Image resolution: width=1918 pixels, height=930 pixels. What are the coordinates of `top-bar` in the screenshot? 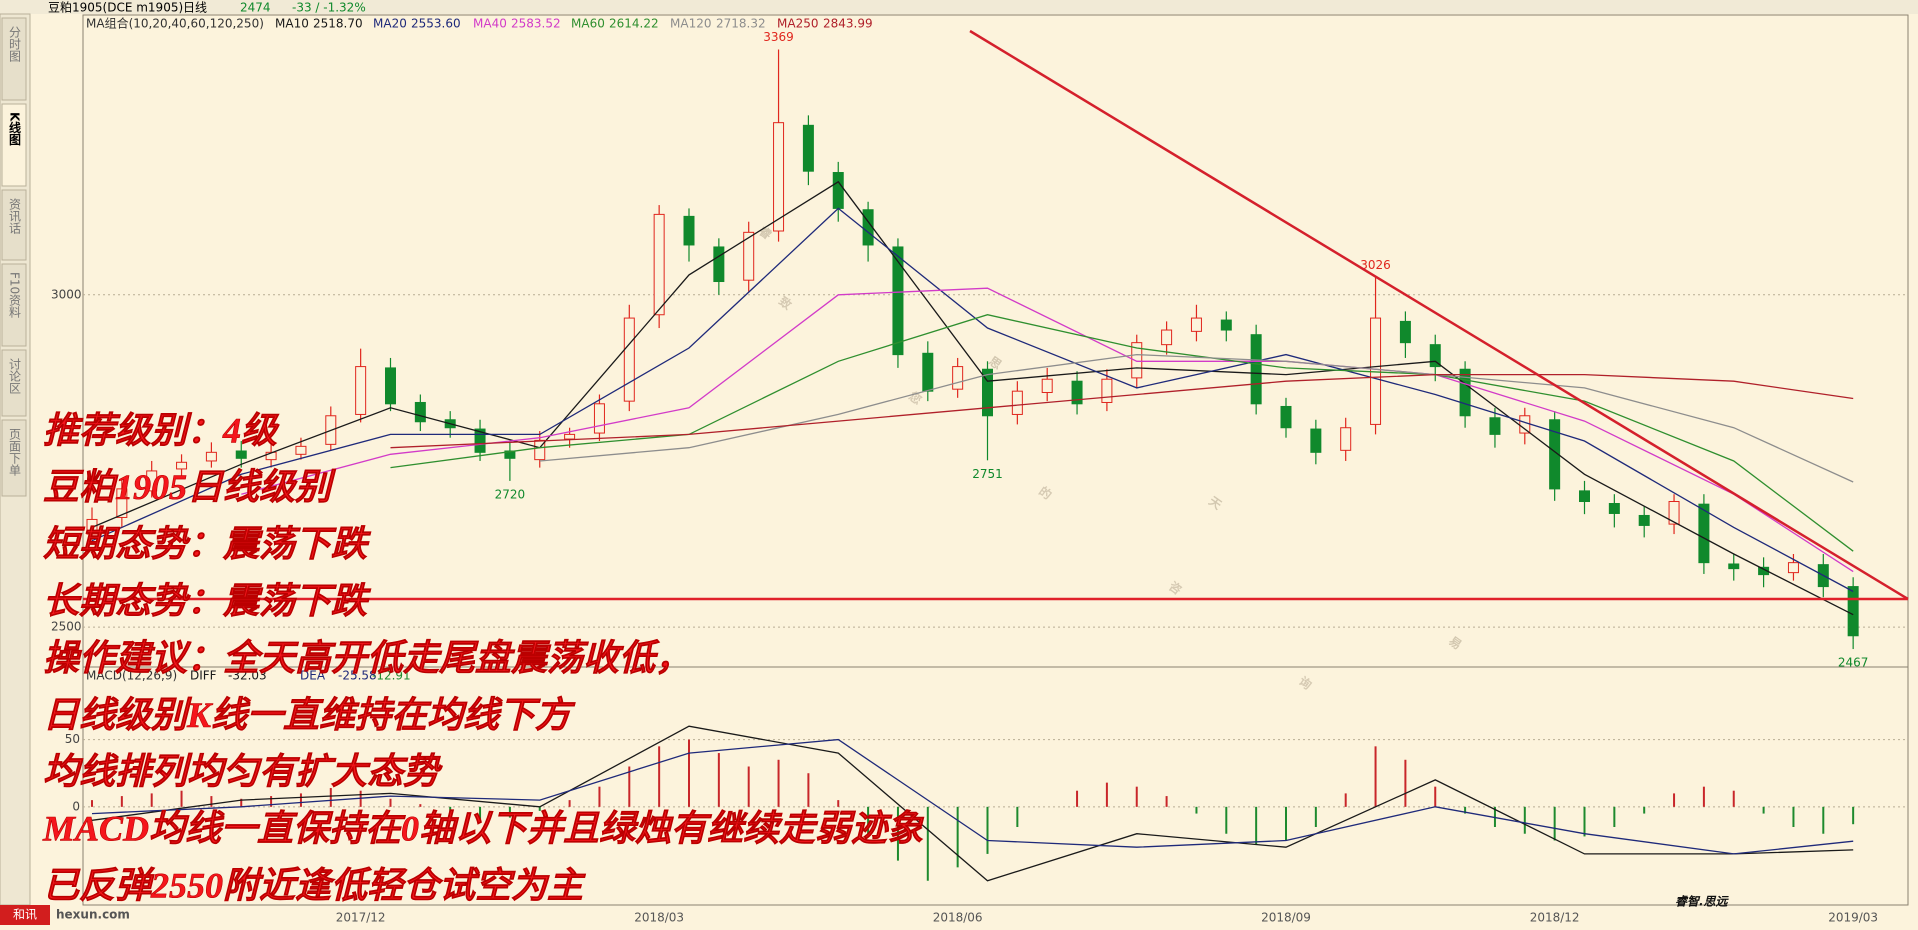 It's located at (959, 7).